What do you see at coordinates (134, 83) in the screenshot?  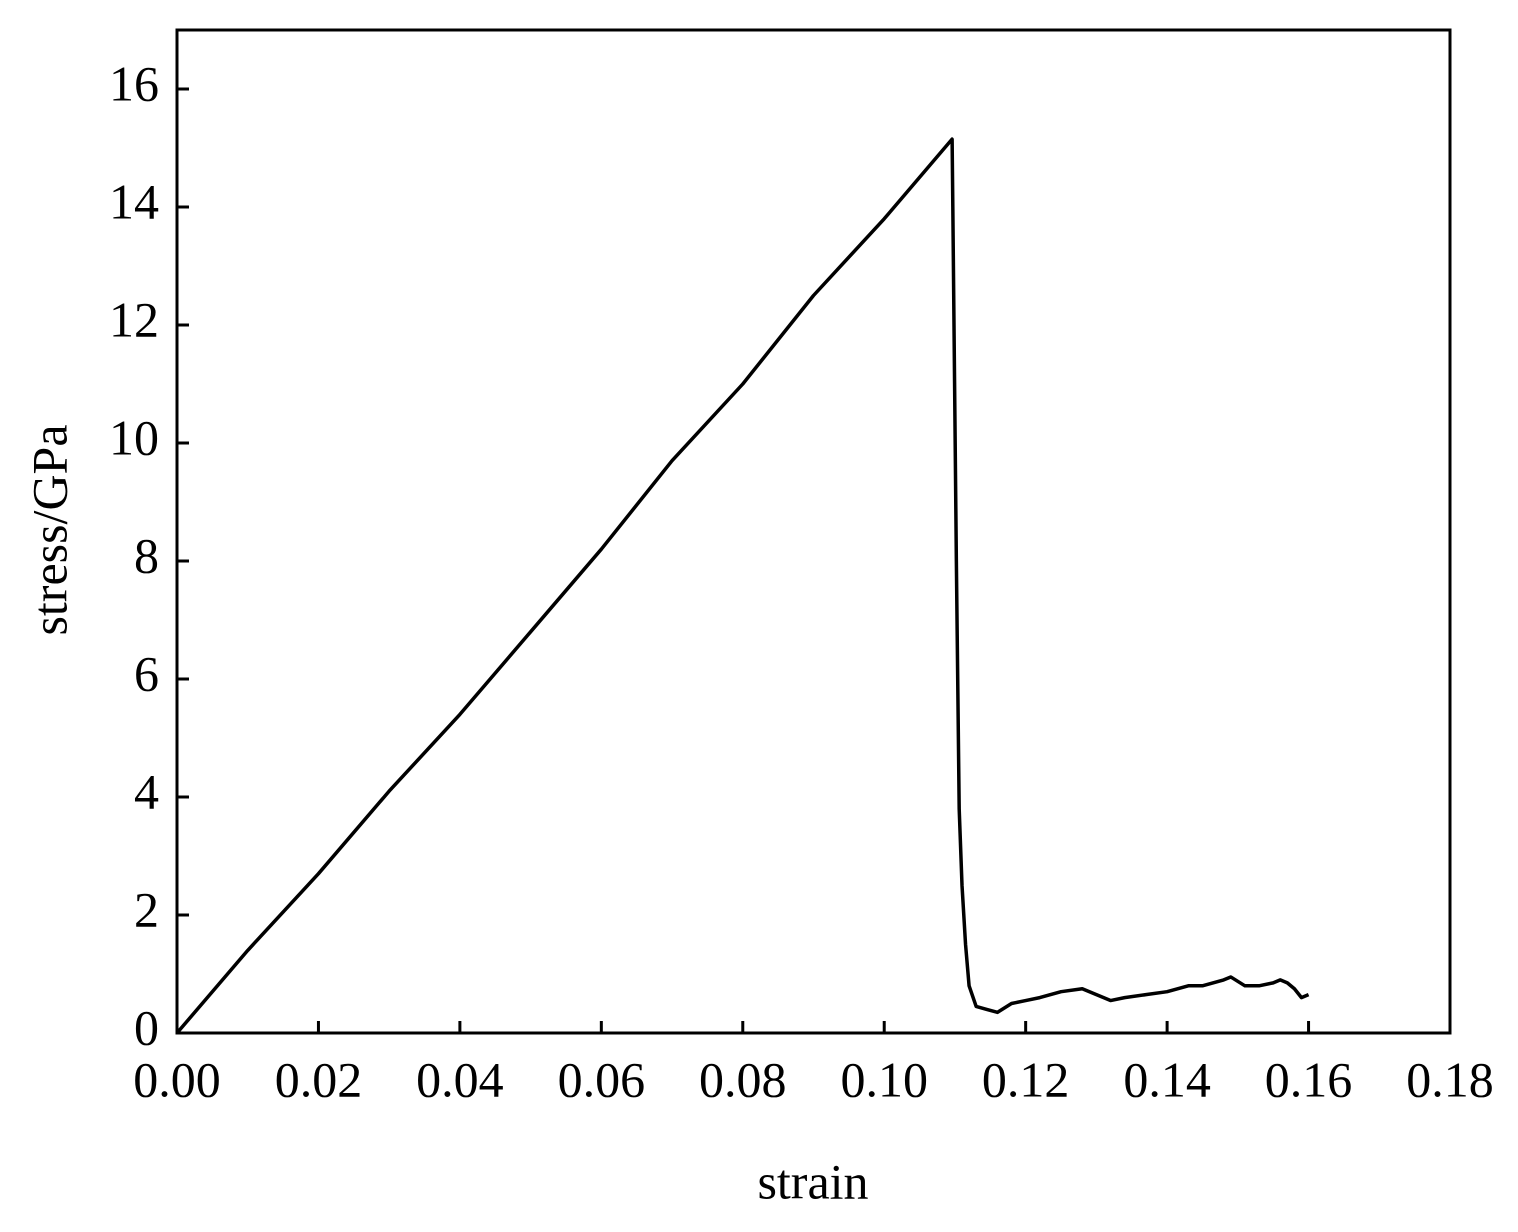 I see `y-tick-label: 16` at bounding box center [134, 83].